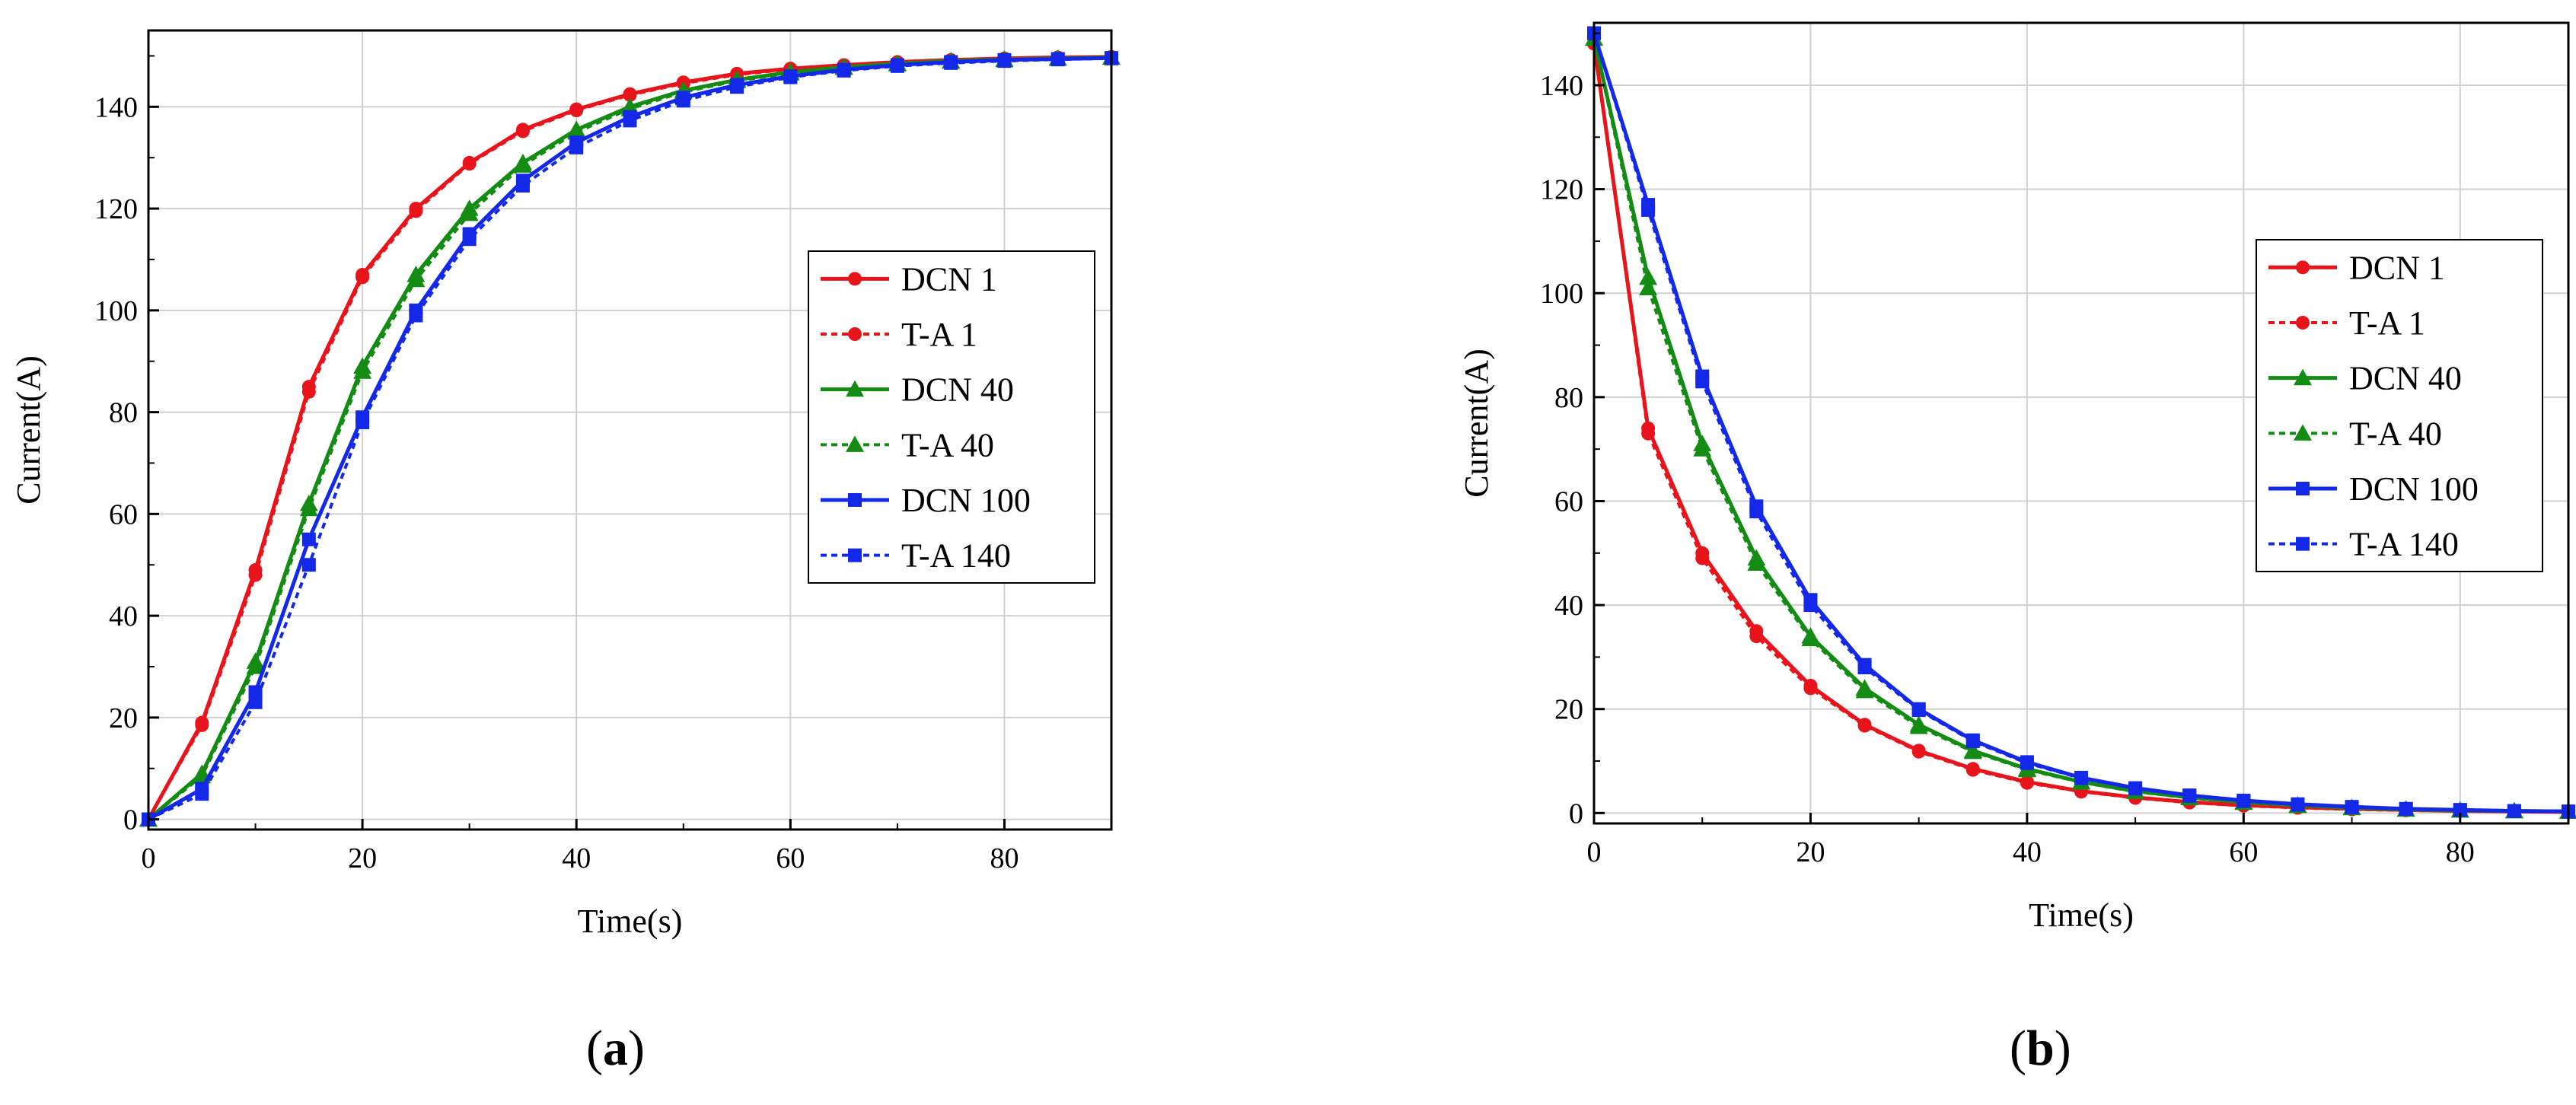  I want to click on legend: DCN 1 T-A 1 DCN 40 T-A 40 DCN 100 T-A 140, so click(952, 417).